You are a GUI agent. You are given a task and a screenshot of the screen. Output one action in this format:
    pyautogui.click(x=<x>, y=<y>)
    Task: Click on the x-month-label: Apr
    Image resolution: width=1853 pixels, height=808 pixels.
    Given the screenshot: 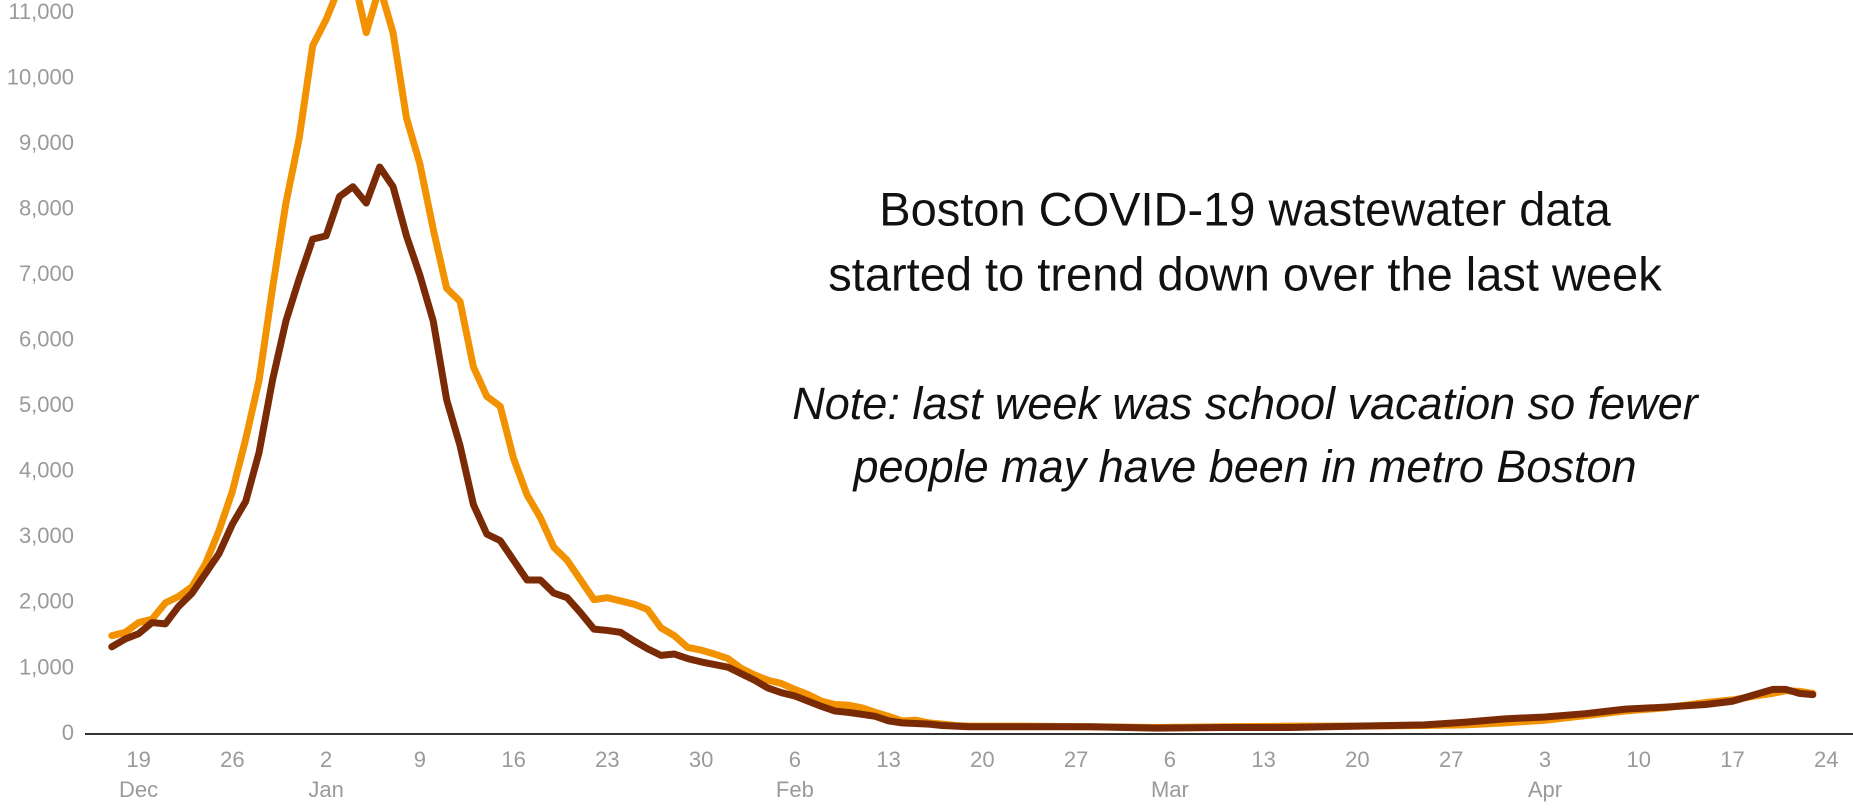 What is the action you would take?
    pyautogui.click(x=1545, y=789)
    